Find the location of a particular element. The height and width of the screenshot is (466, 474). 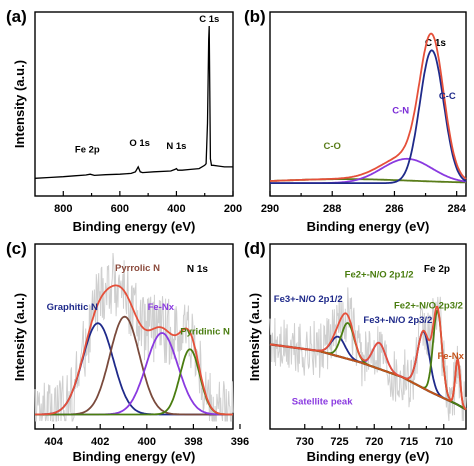

panel-b-xtick-label: 290 is located at coordinates (270, 209).